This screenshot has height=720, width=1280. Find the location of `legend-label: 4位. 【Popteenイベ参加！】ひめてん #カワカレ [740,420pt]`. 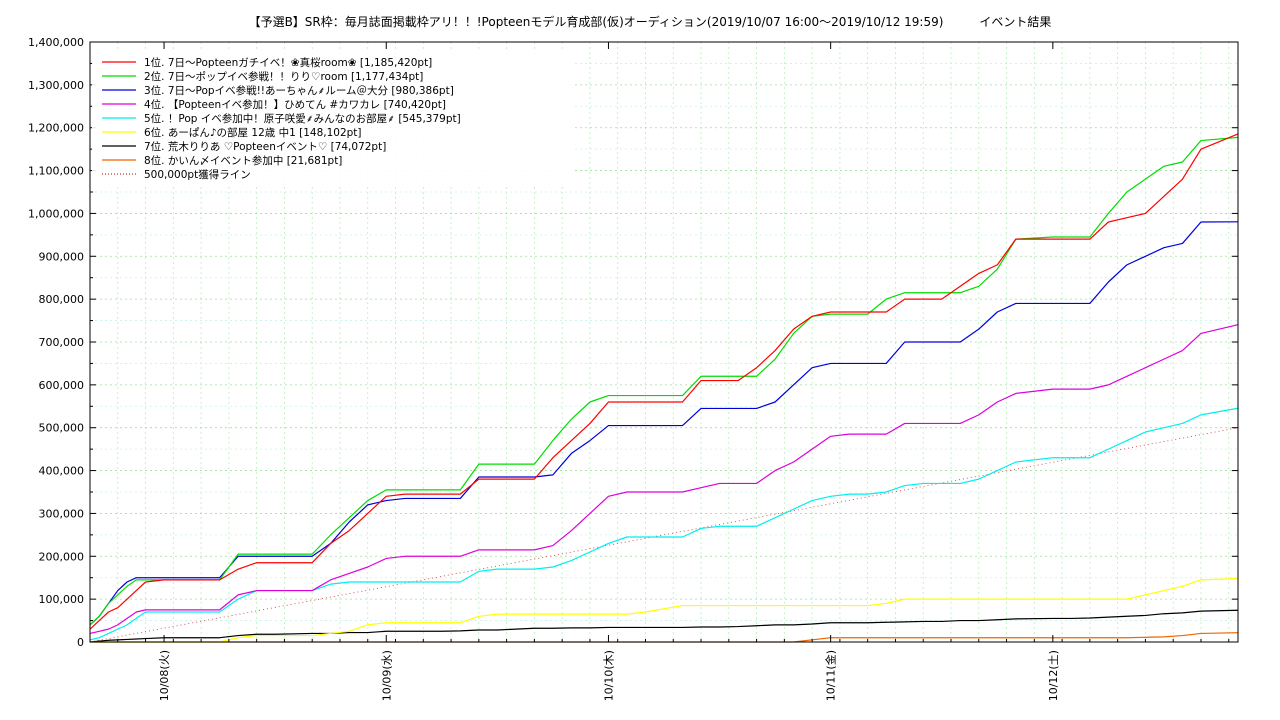

legend-label: 4位. 【Popteenイベ参加！】ひめてん #カワカレ [740,420pt] is located at coordinates (295, 104).